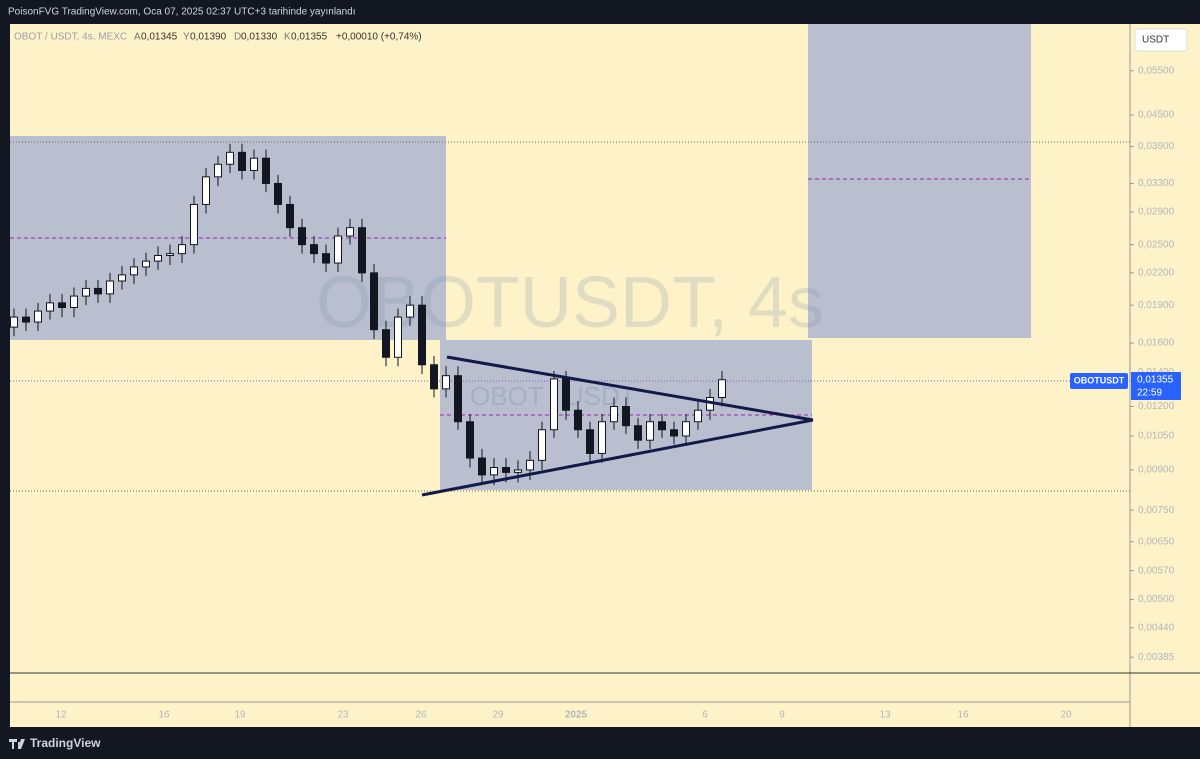 The width and height of the screenshot is (1200, 759). What do you see at coordinates (1156, 305) in the screenshot?
I see `y-tick-label: 0,01900` at bounding box center [1156, 305].